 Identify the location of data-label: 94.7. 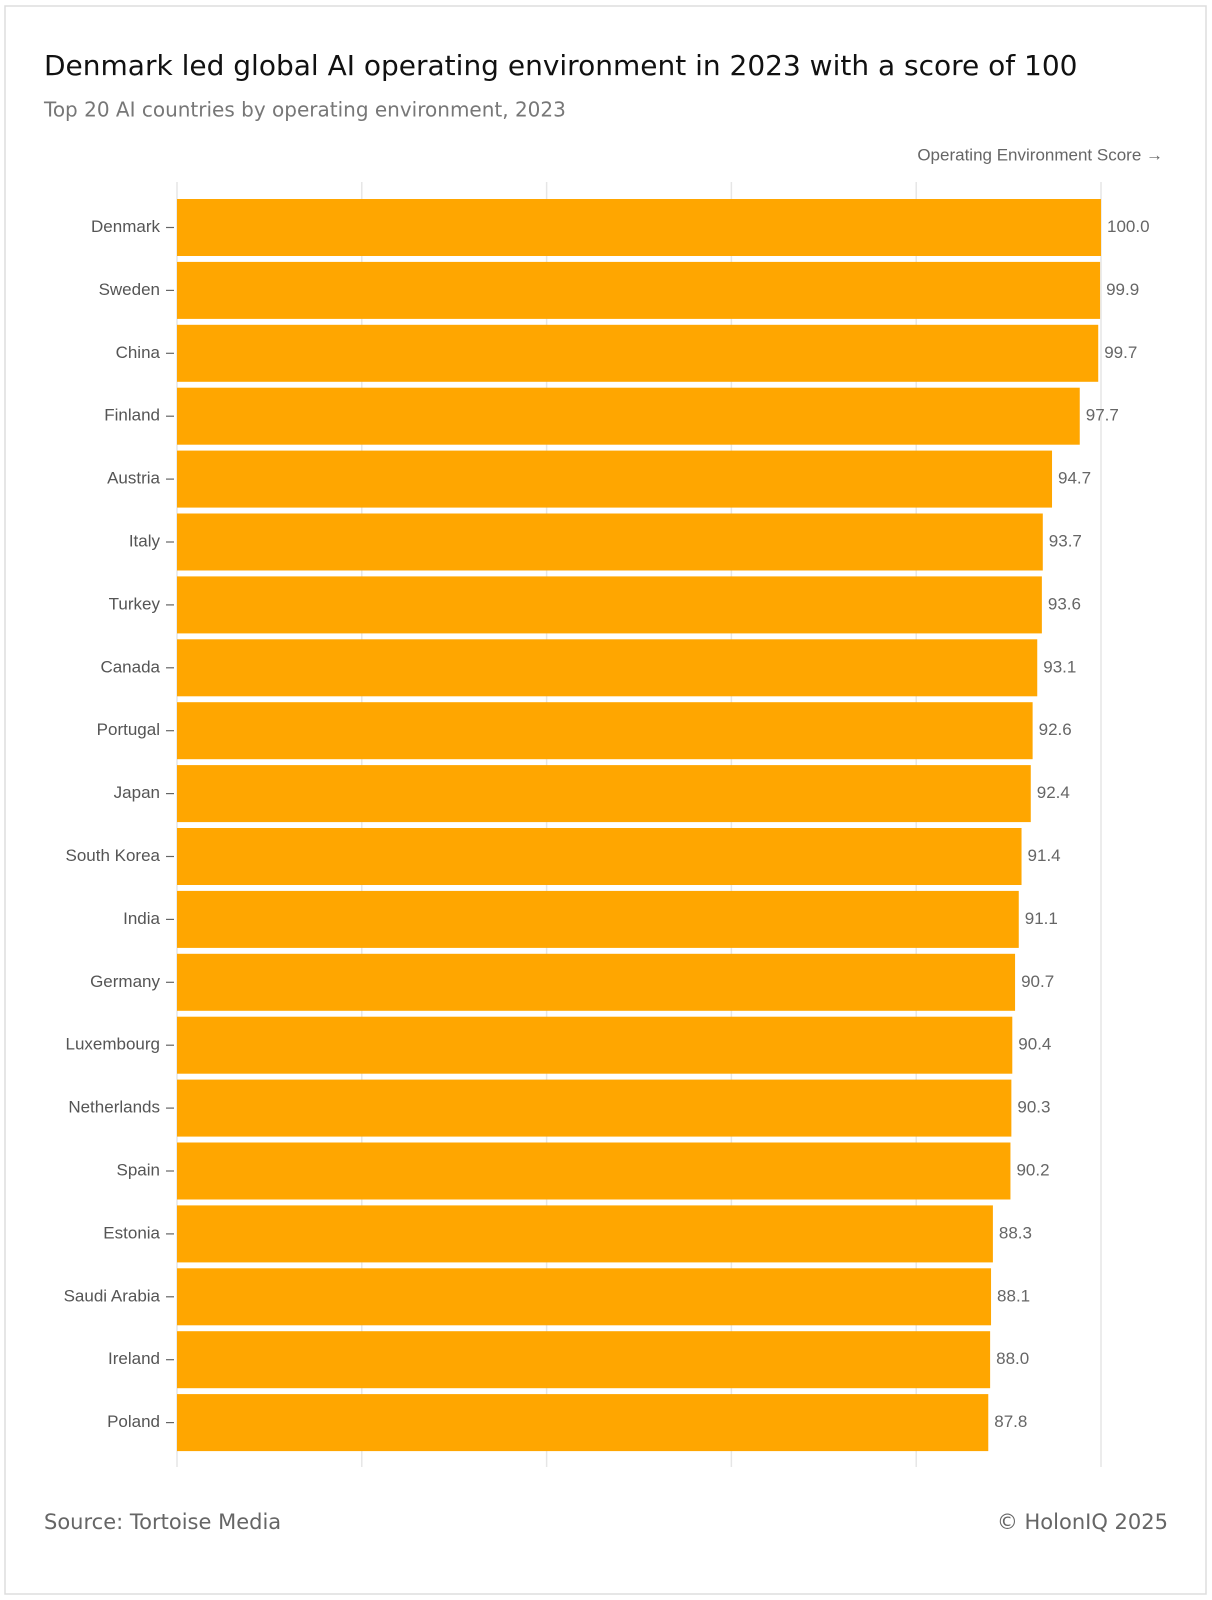
(1074, 478).